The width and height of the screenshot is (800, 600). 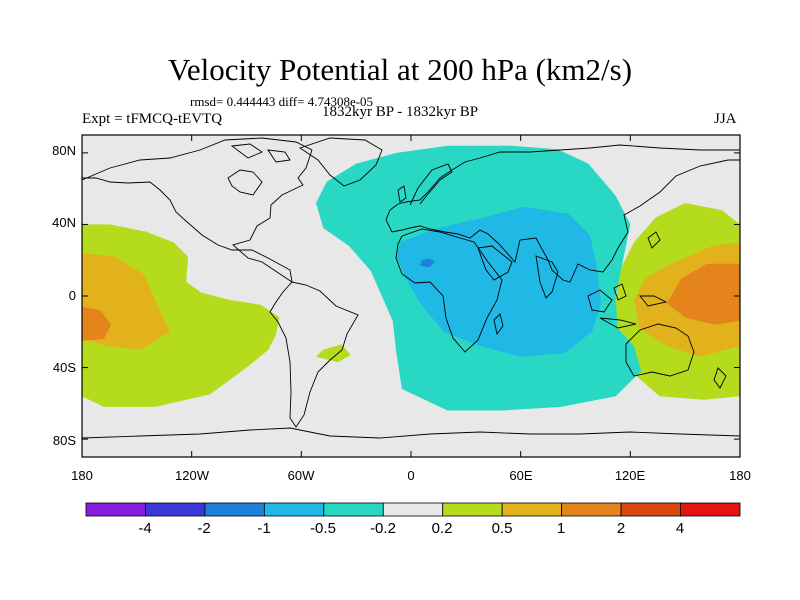 I want to click on level-label-m05: -0.5, so click(x=323, y=528).